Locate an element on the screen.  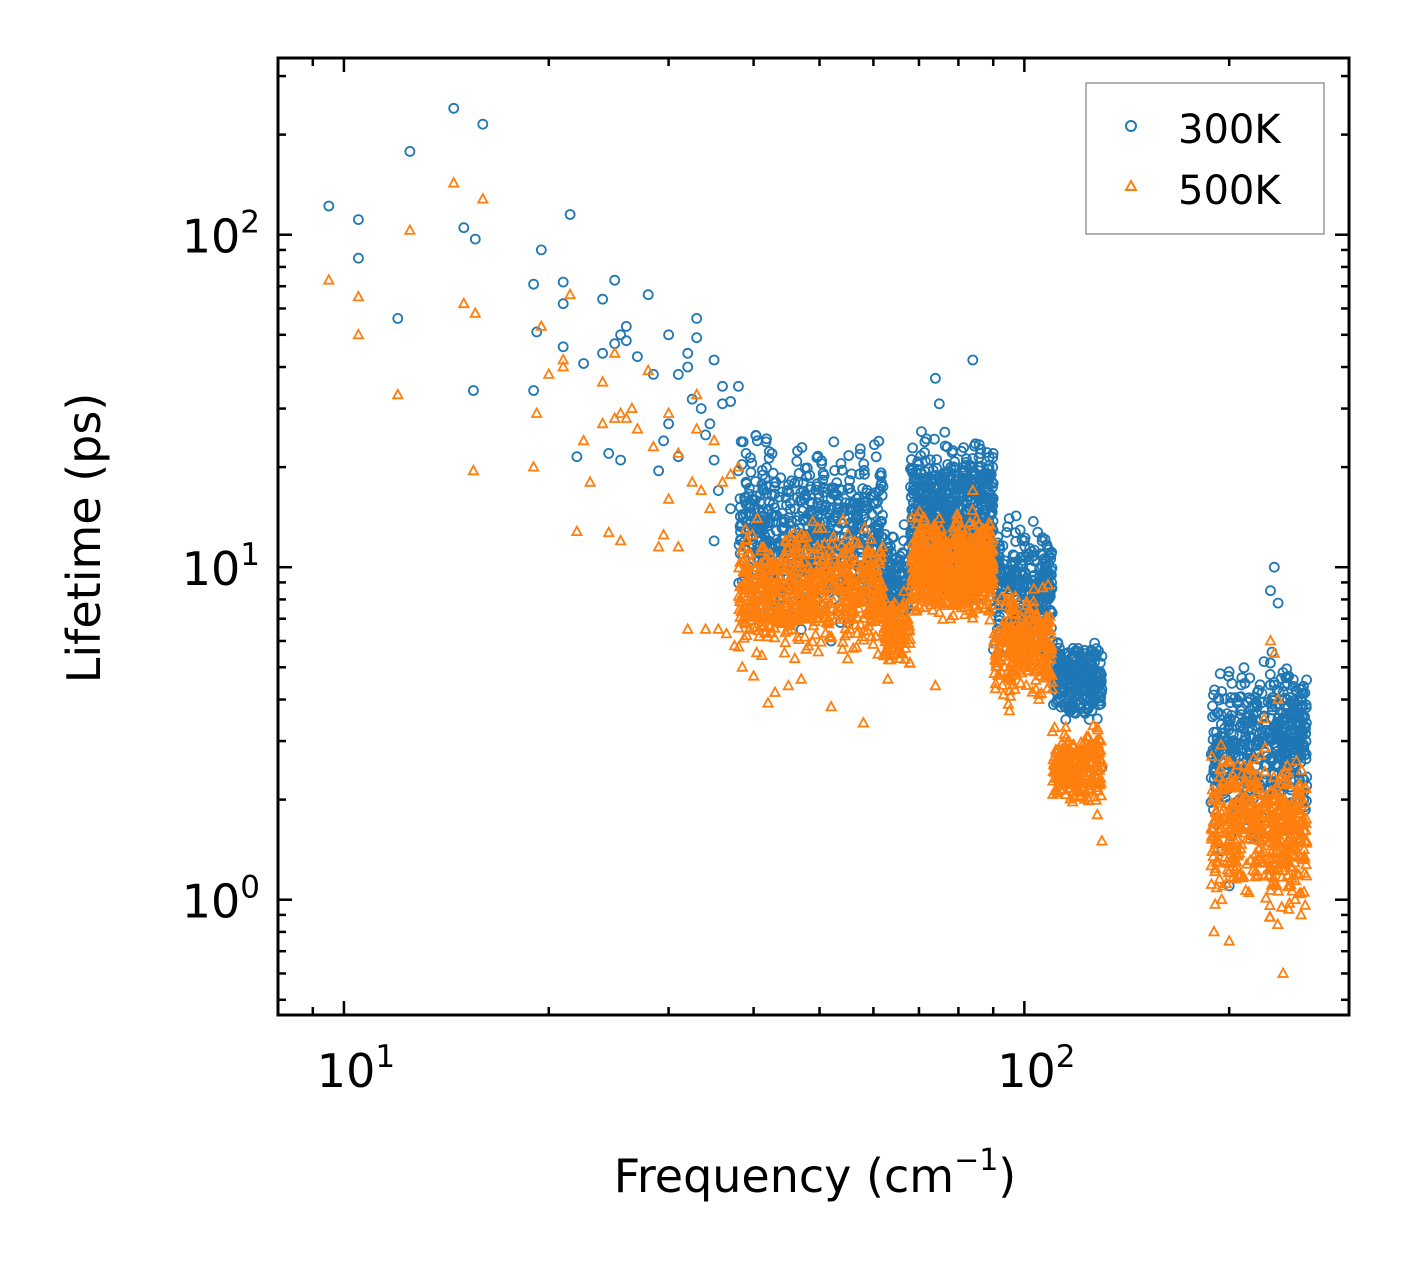
point-300k-2014 is located at coordinates (1079, 651).